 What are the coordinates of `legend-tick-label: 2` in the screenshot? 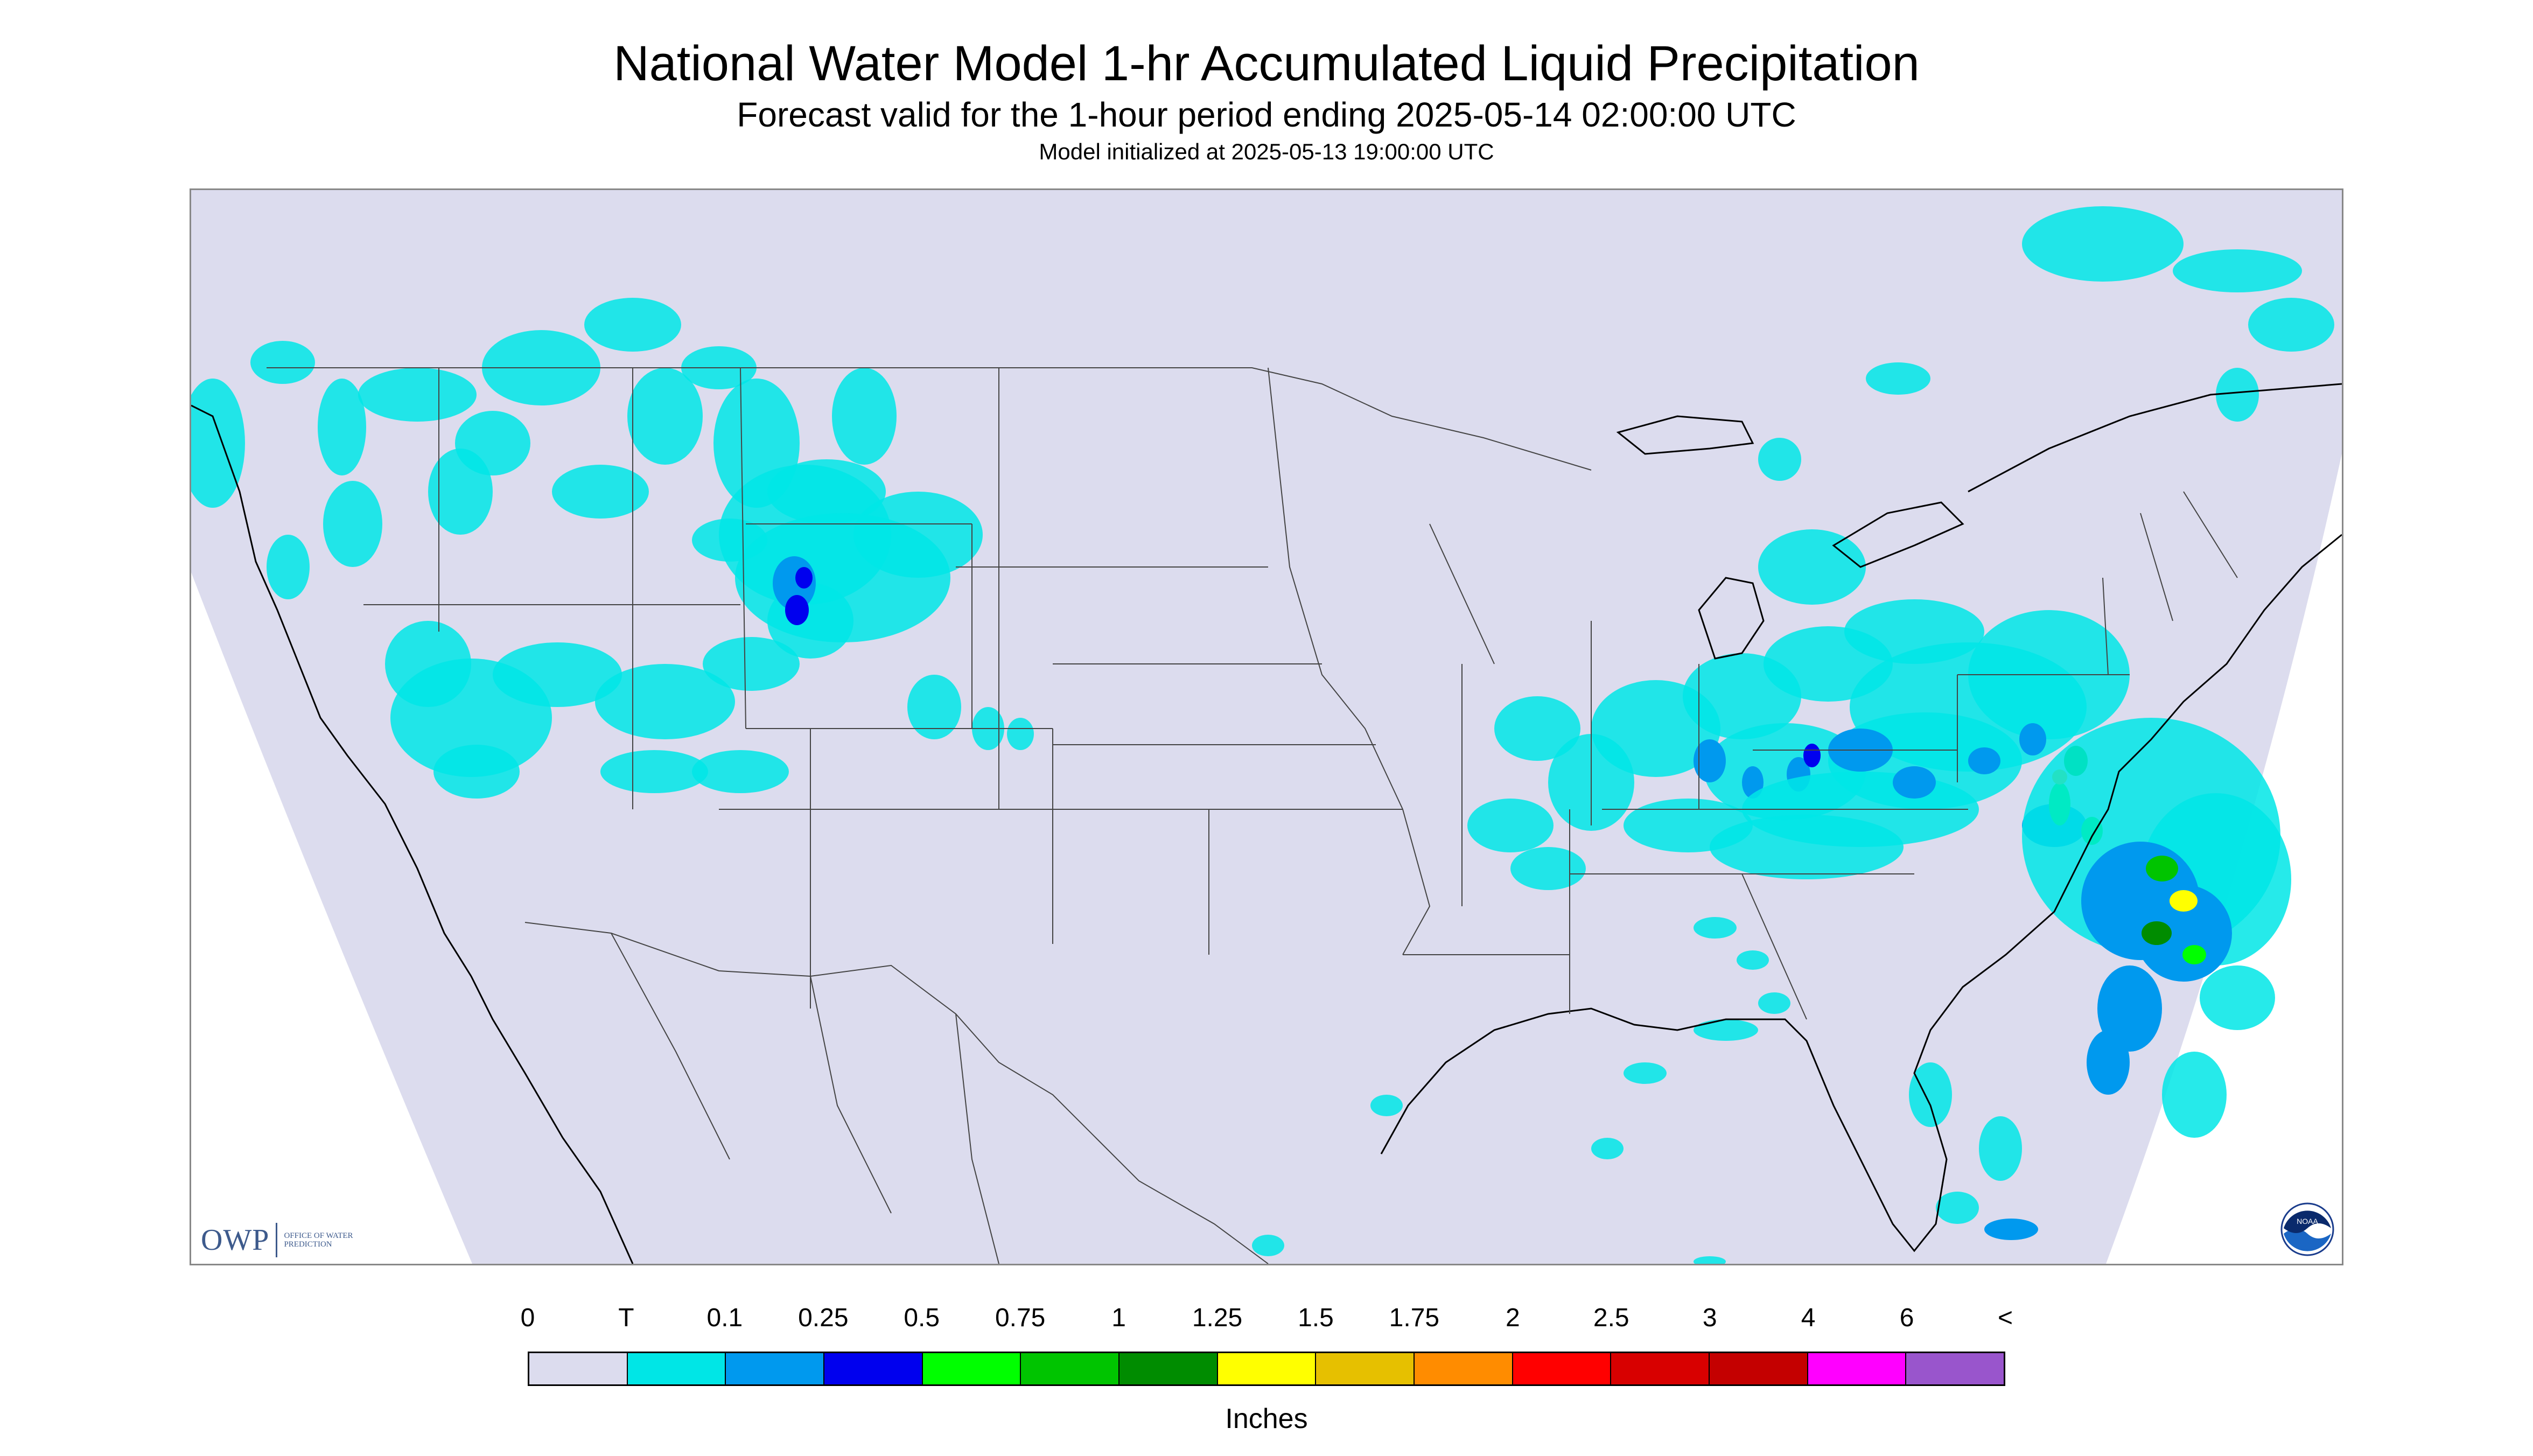 It's located at (1513, 1318).